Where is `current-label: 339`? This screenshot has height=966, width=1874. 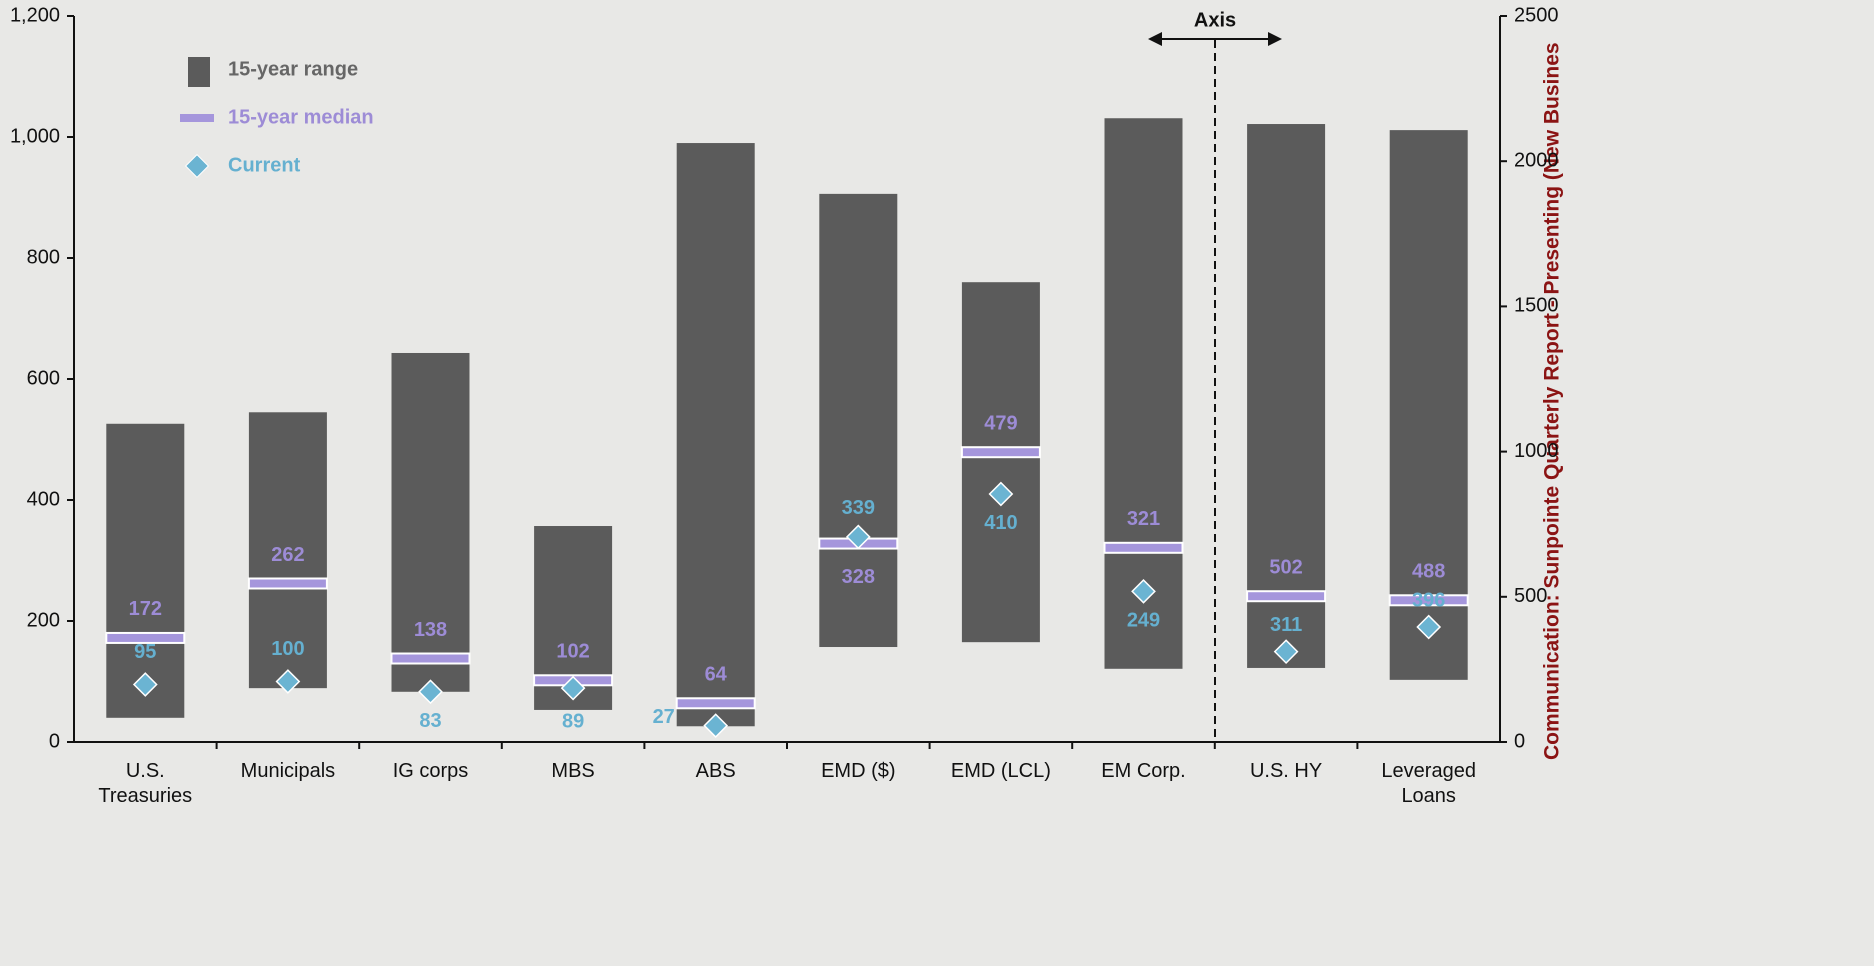 current-label: 339 is located at coordinates (858, 508).